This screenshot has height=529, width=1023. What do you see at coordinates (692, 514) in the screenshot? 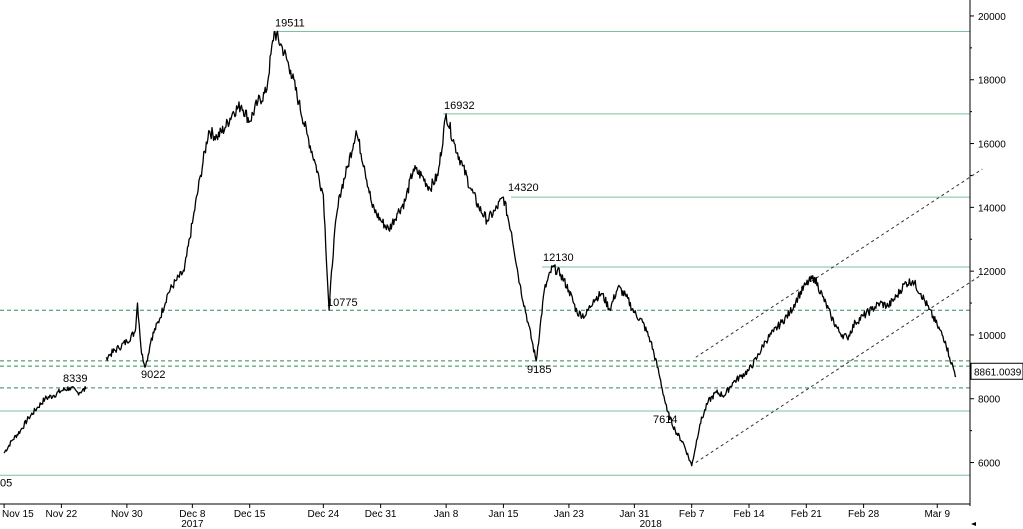
I see `x-tick-label-Feb-7: Feb 7` at bounding box center [692, 514].